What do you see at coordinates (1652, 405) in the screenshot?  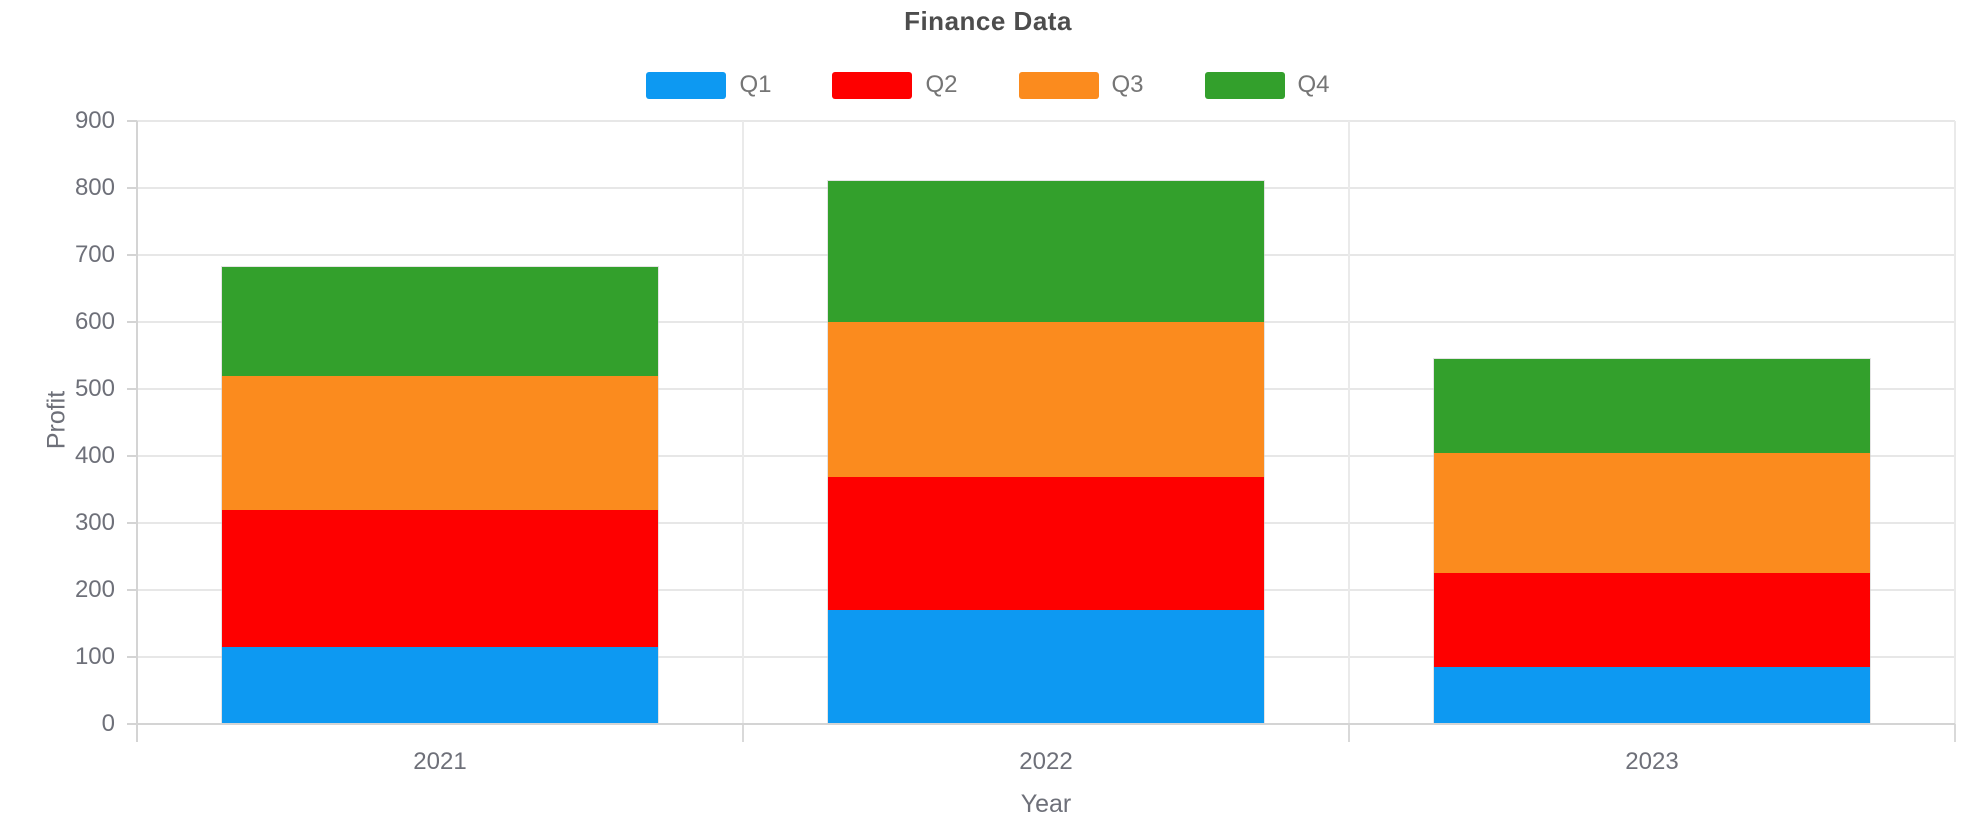 I see `bar-segment-2023-Q4` at bounding box center [1652, 405].